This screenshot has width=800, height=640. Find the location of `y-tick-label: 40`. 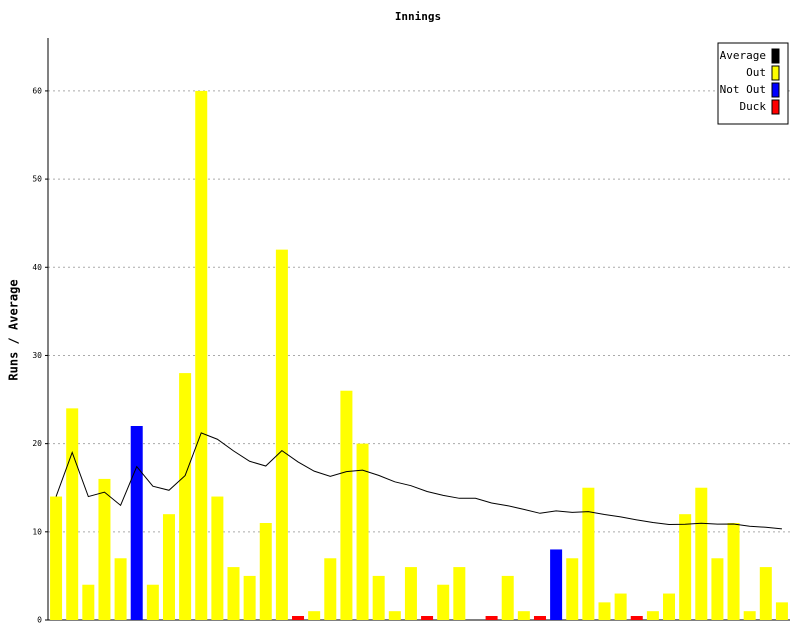

y-tick-label: 40 is located at coordinates (37, 267).